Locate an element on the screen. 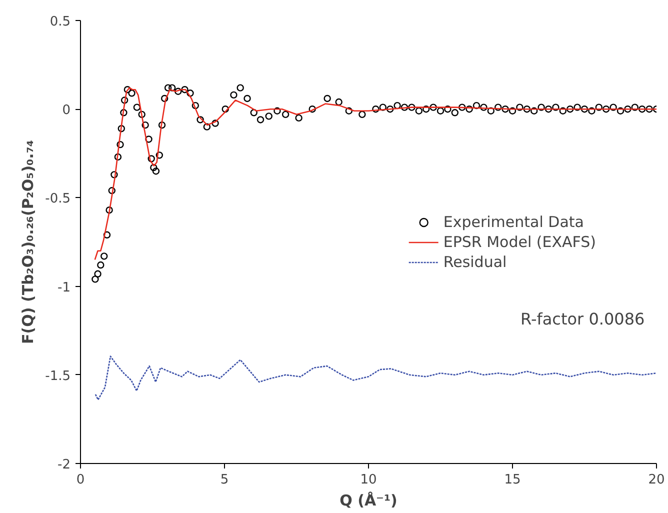  x-tick-label: 10 is located at coordinates (368, 480).